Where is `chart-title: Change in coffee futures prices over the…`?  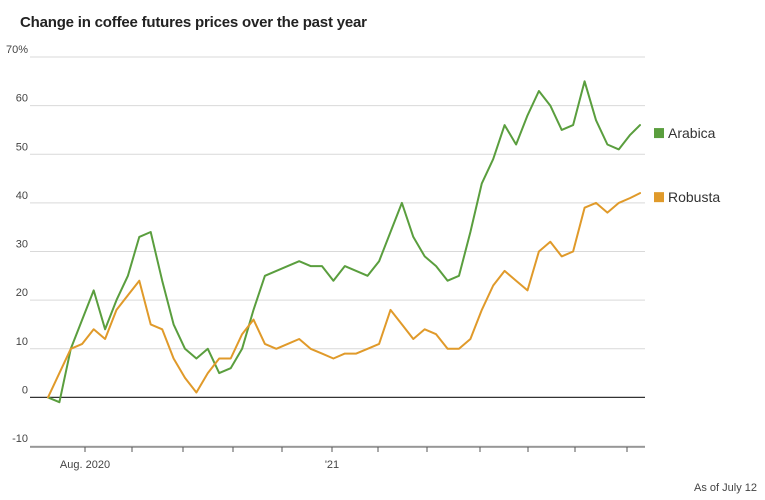 chart-title: Change in coffee futures prices over the… is located at coordinates (193, 22).